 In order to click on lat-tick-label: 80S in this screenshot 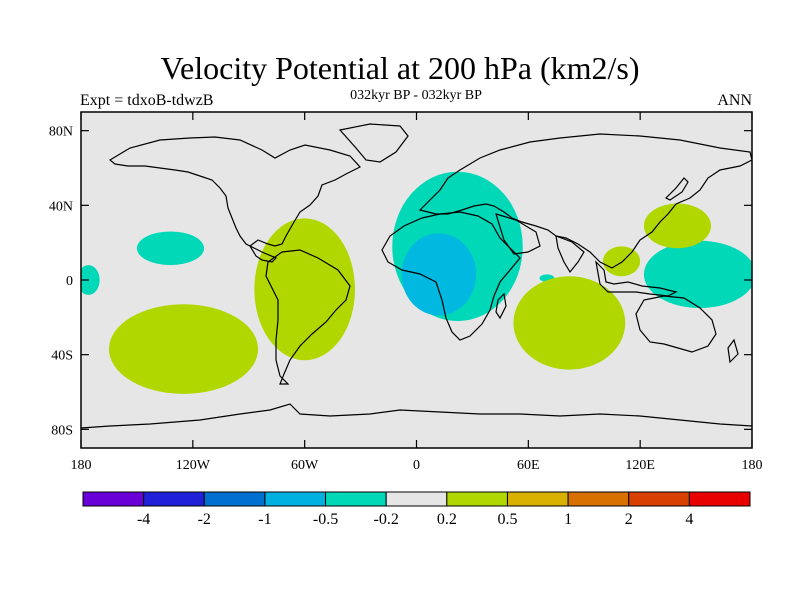, I will do `click(62, 430)`.